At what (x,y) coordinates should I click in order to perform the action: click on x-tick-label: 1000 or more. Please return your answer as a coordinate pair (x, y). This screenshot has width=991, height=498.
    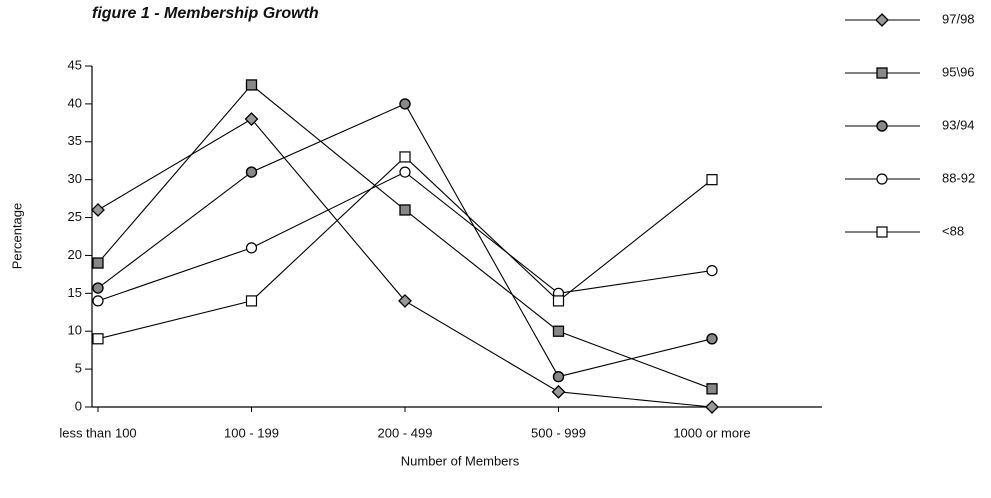
    Looking at the image, I should click on (711, 432).